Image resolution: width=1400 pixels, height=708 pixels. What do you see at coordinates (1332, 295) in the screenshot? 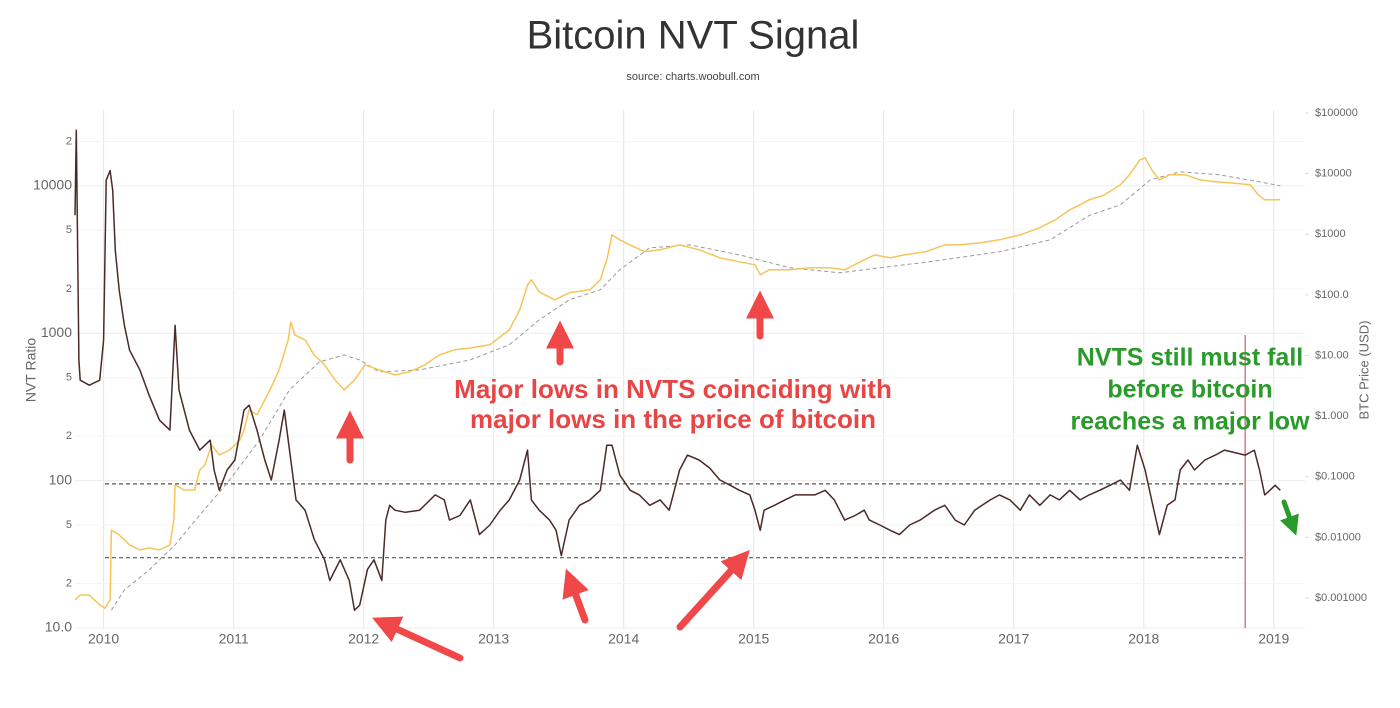
I see `y2-tick-label: $100.0` at bounding box center [1332, 295].